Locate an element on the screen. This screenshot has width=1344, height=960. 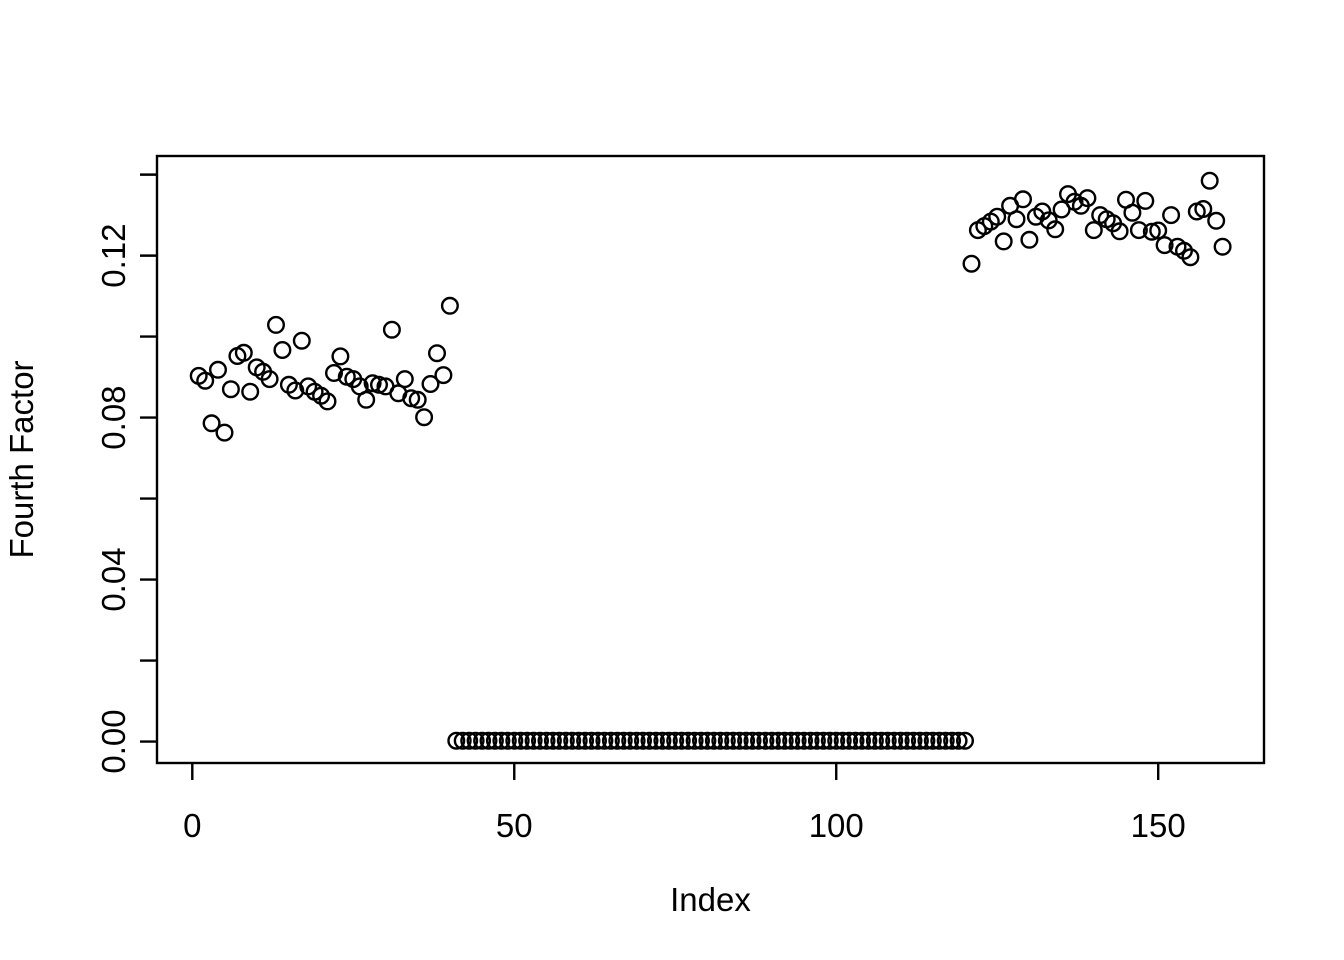
y-axis-tick-label: 0.12 is located at coordinates (113, 255).